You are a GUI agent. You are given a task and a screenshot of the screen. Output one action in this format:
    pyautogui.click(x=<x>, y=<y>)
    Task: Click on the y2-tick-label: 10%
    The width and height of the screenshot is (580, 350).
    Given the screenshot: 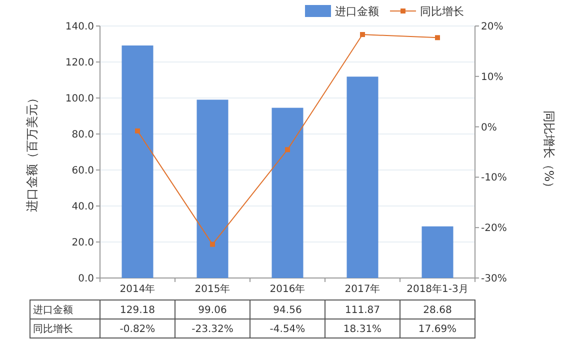 What is the action you would take?
    pyautogui.click(x=492, y=77)
    